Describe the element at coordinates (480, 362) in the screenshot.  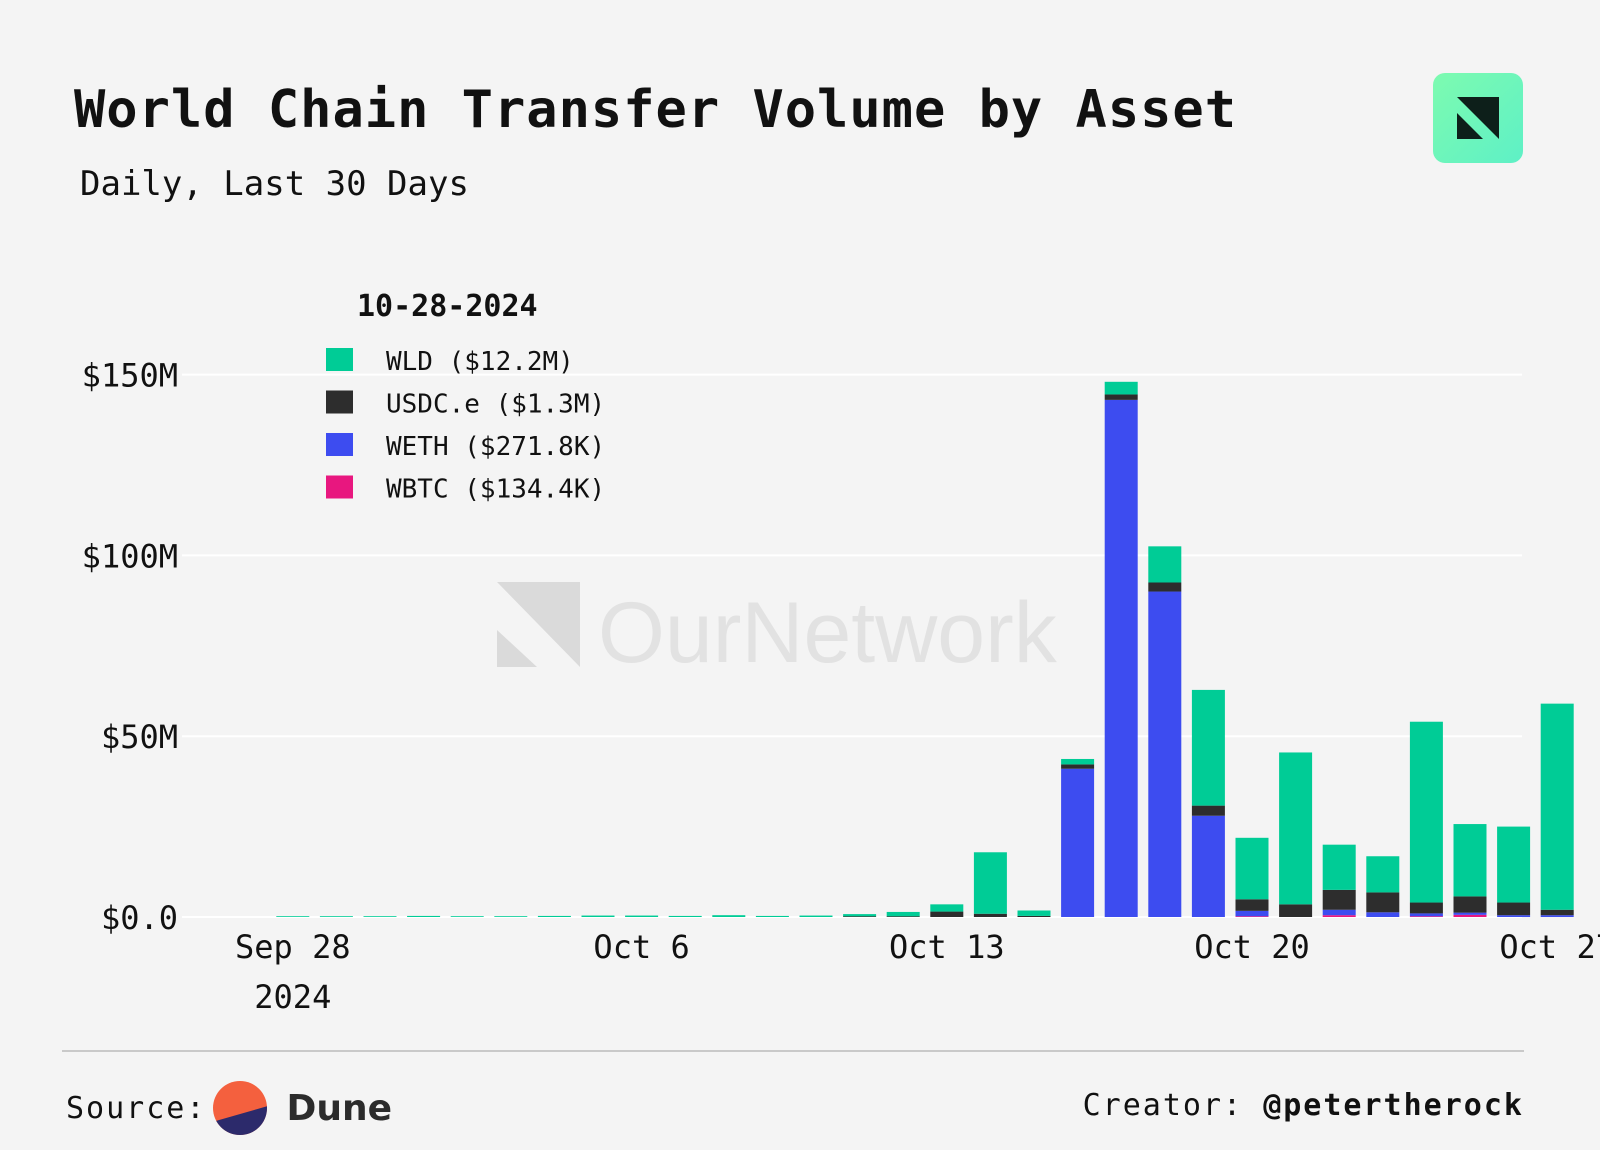
I see `legend-label: WLD ($12.2M)` at that location.